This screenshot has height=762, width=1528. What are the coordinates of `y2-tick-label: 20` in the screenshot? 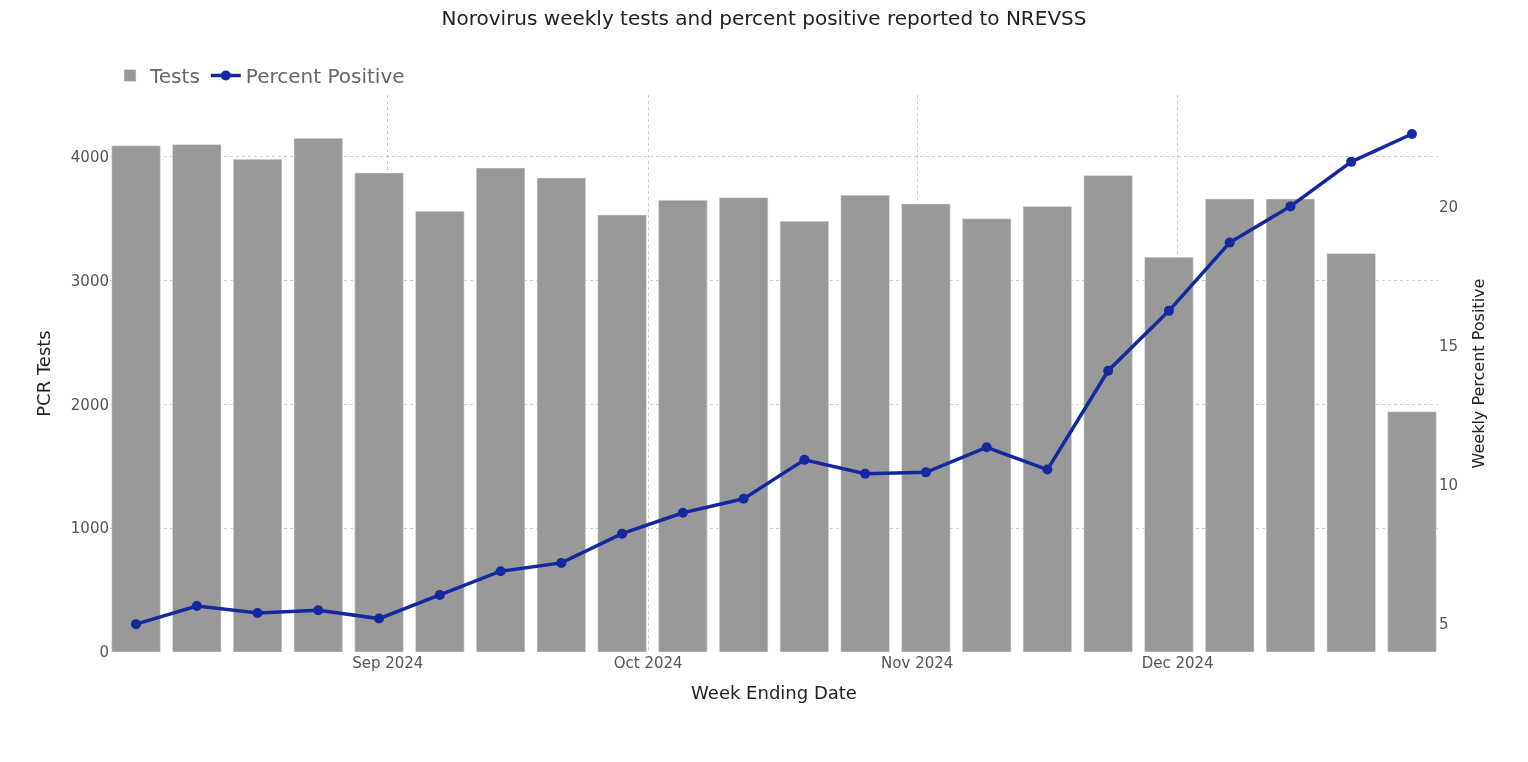 It's located at (1449, 206).